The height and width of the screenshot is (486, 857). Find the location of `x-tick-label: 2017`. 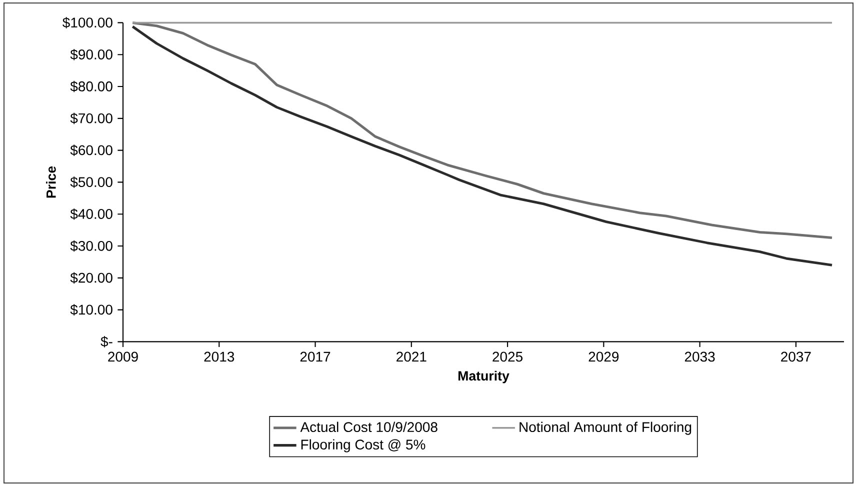

x-tick-label: 2017 is located at coordinates (315, 357).